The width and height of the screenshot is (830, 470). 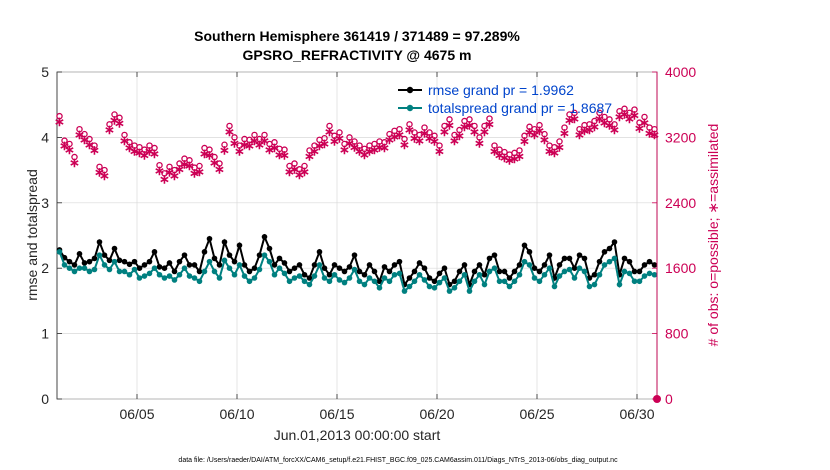 I want to click on chart-title-line2: GPSRO_REFRACTIVITY @ 4675 m, so click(x=357, y=55).